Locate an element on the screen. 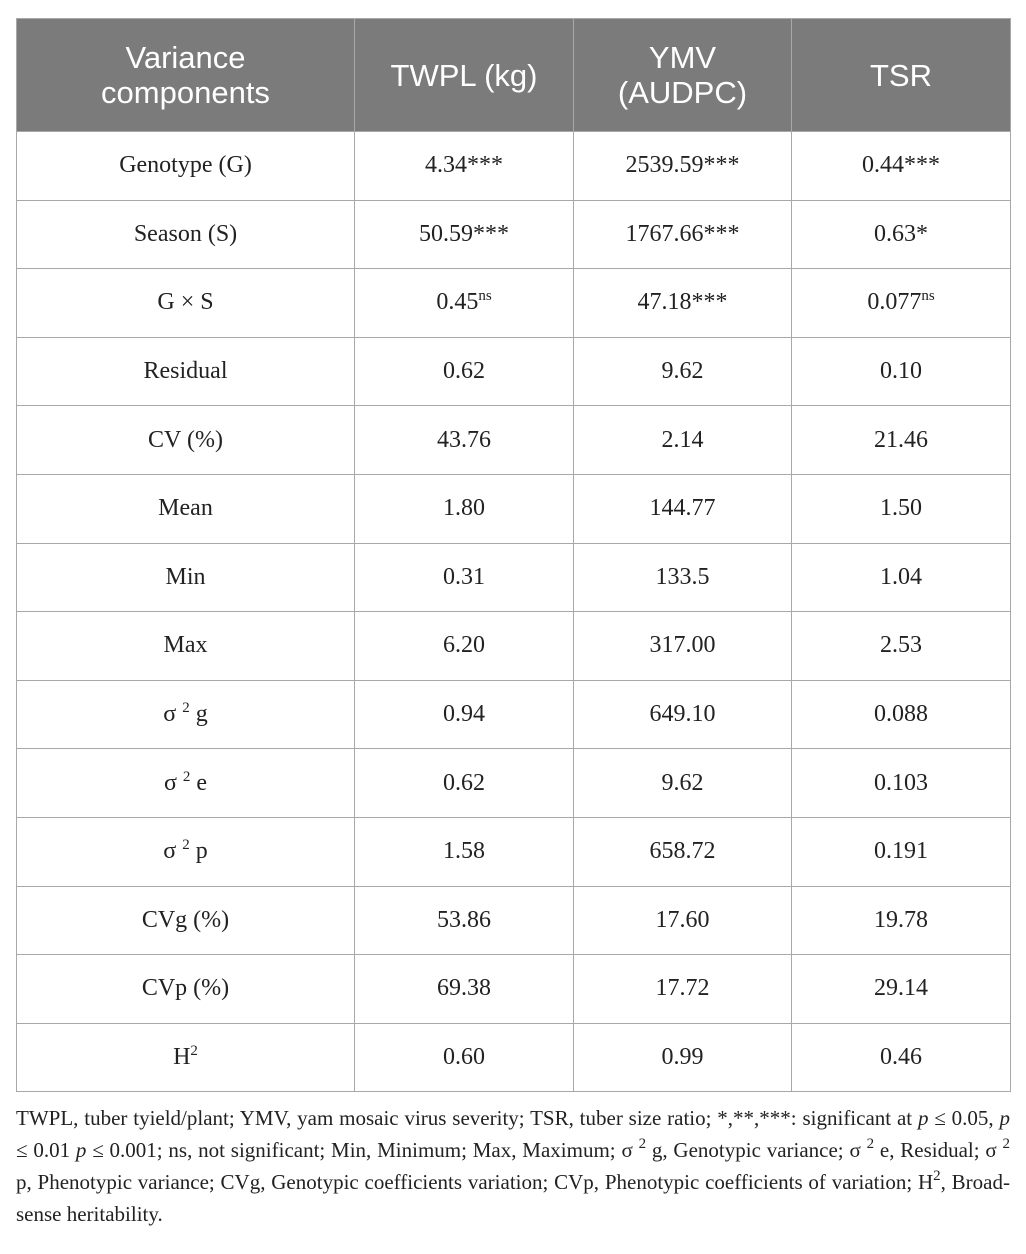 This screenshot has height=1254, width=1026. cell-text: 69.38 is located at coordinates (464, 988).